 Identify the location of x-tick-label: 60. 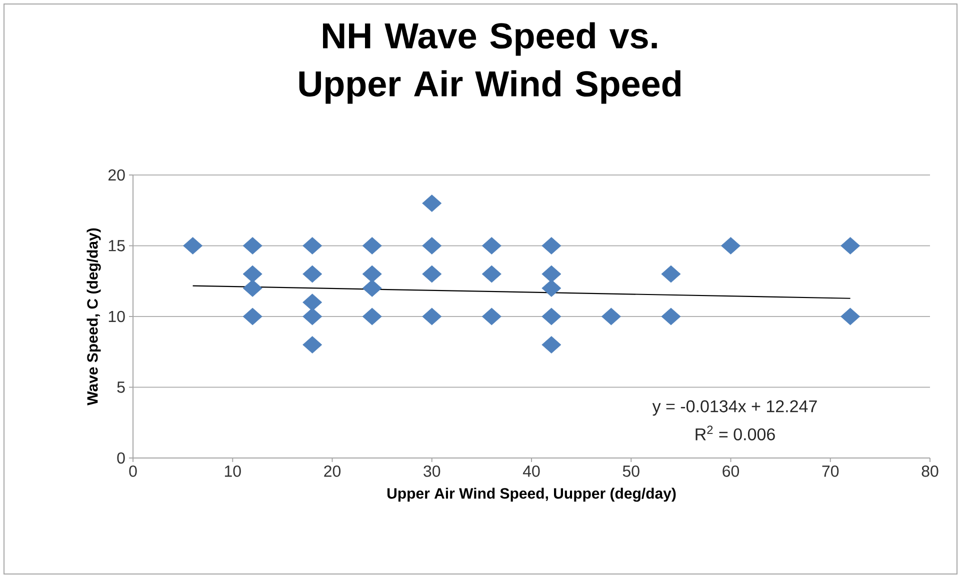
(731, 471).